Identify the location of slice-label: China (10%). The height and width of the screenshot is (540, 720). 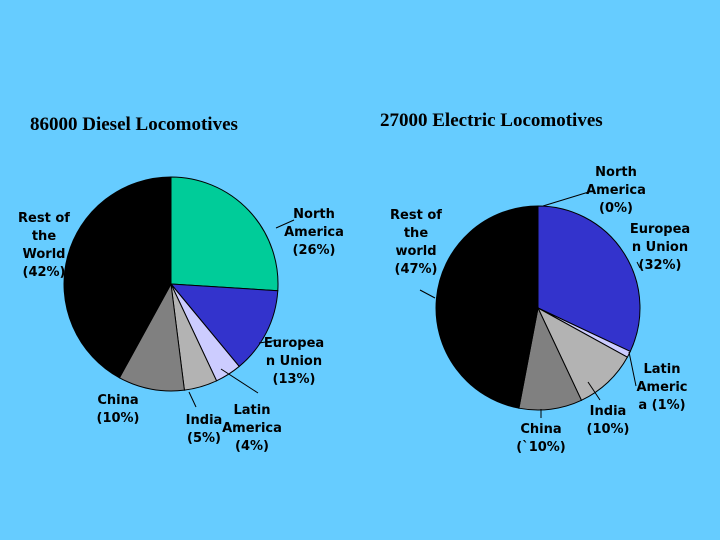
(118, 409).